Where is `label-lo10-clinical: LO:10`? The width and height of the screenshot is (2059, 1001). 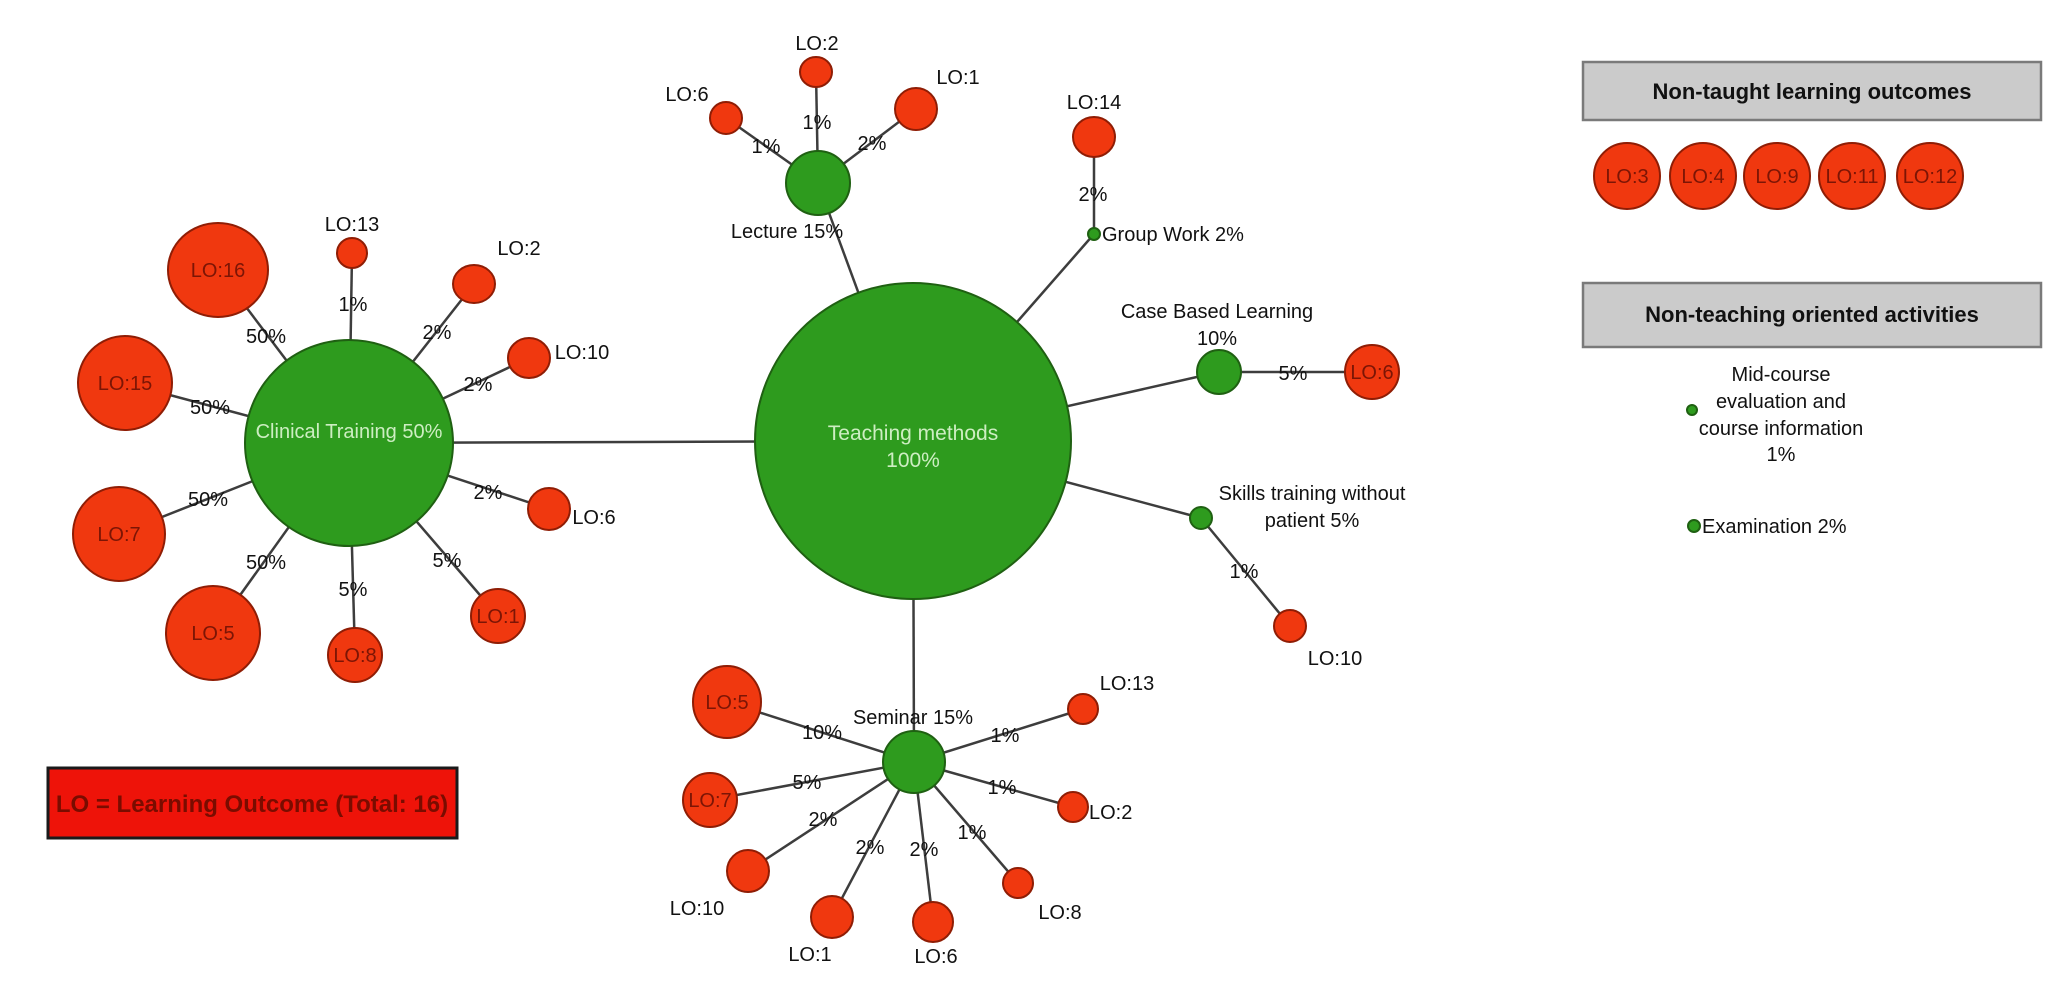
label-lo10-clinical: LO:10 is located at coordinates (582, 353).